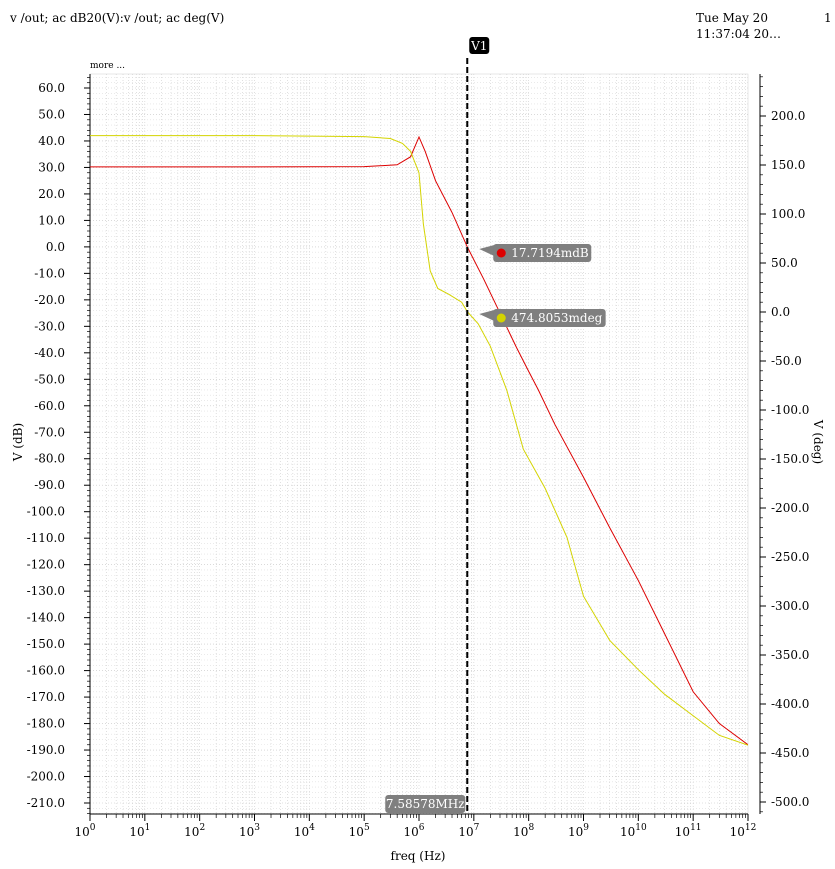 The width and height of the screenshot is (835, 869). What do you see at coordinates (84, 831) in the screenshot?
I see `x-tick-label: 10⁰` at bounding box center [84, 831].